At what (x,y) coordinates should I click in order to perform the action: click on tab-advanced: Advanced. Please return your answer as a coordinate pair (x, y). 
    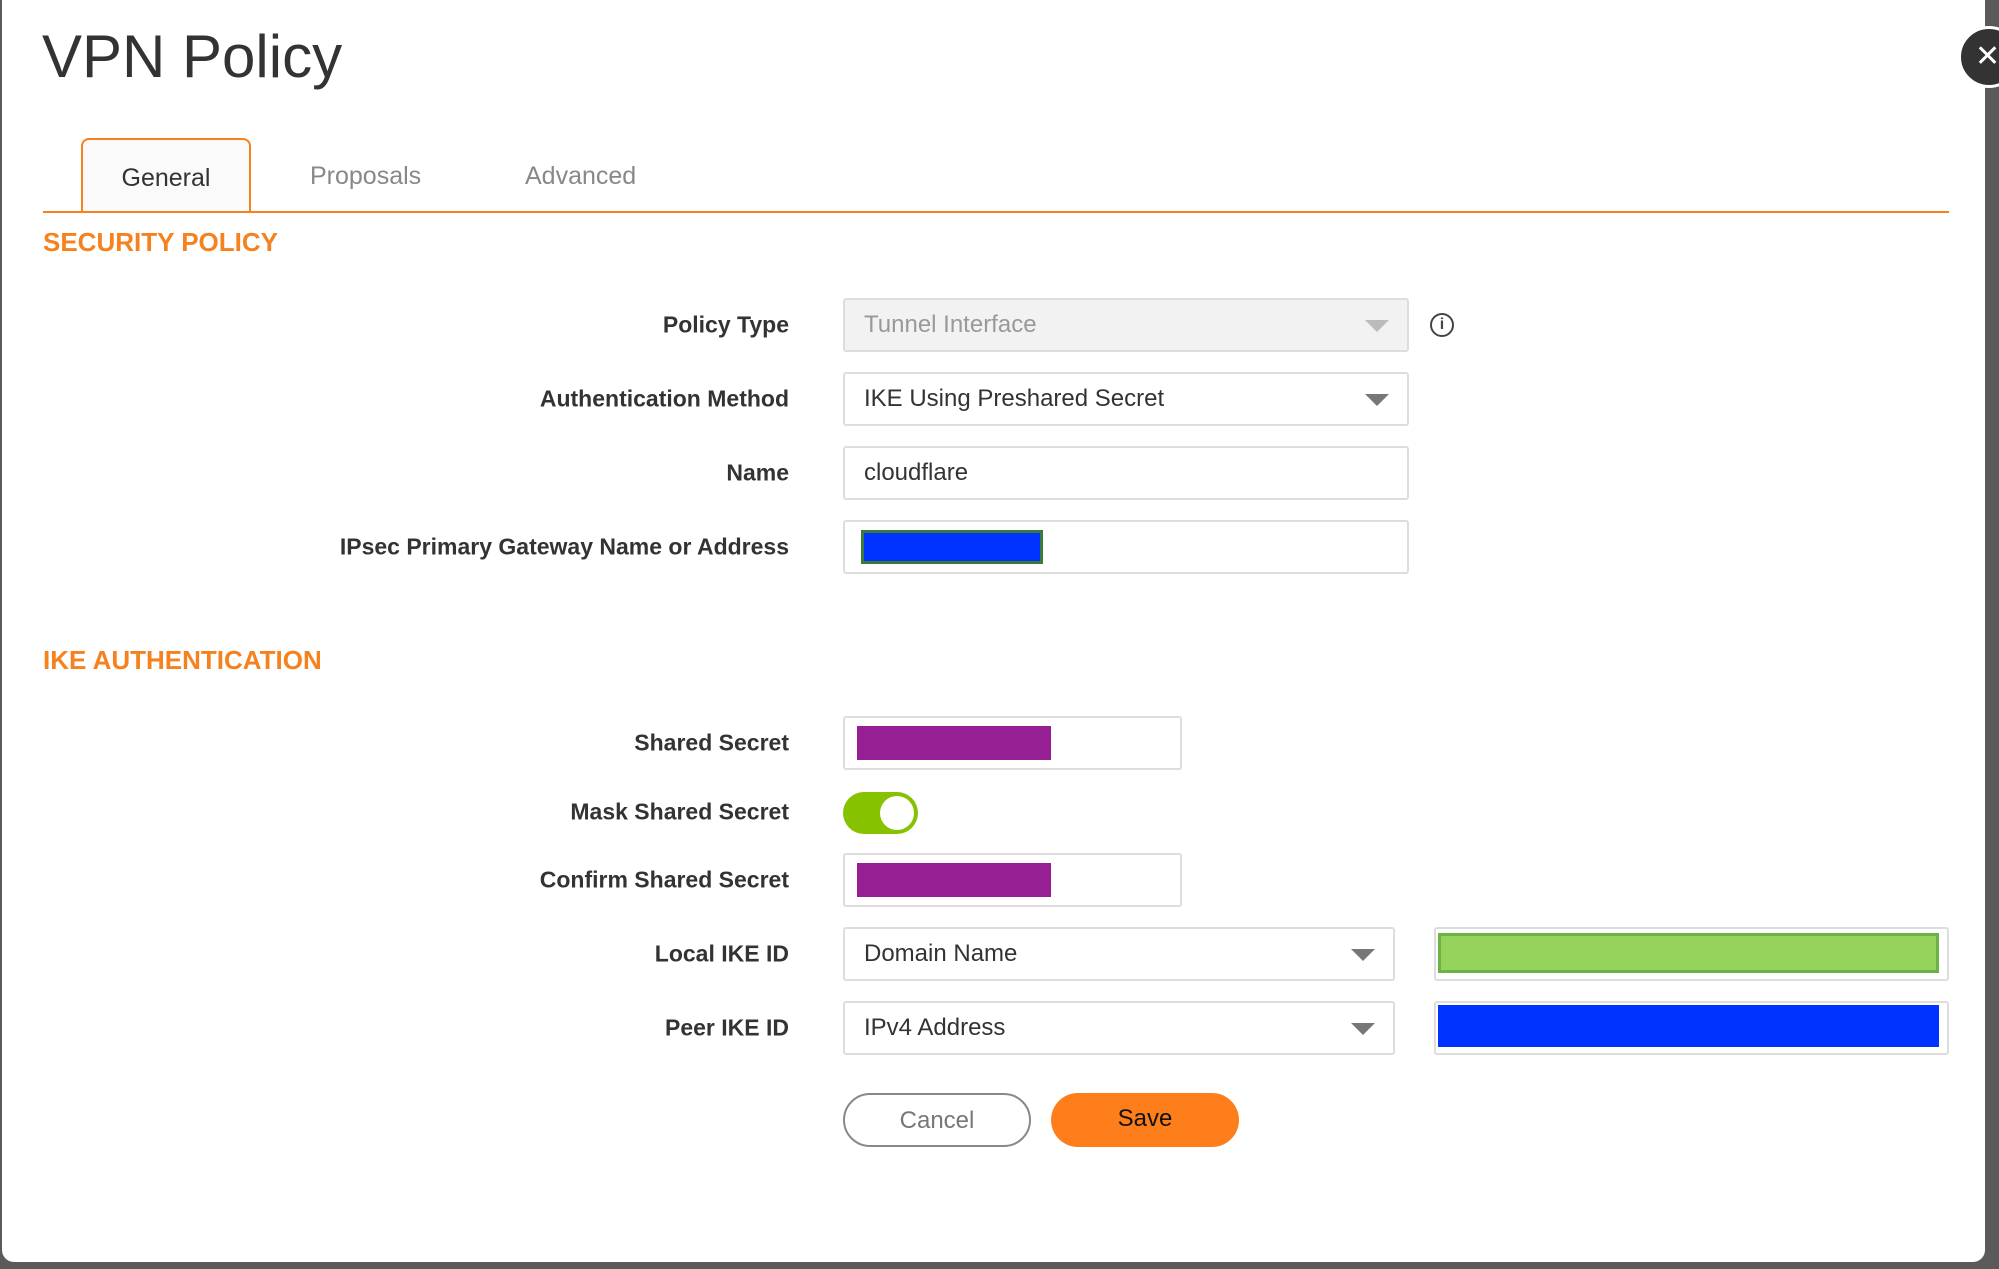
    Looking at the image, I should click on (581, 176).